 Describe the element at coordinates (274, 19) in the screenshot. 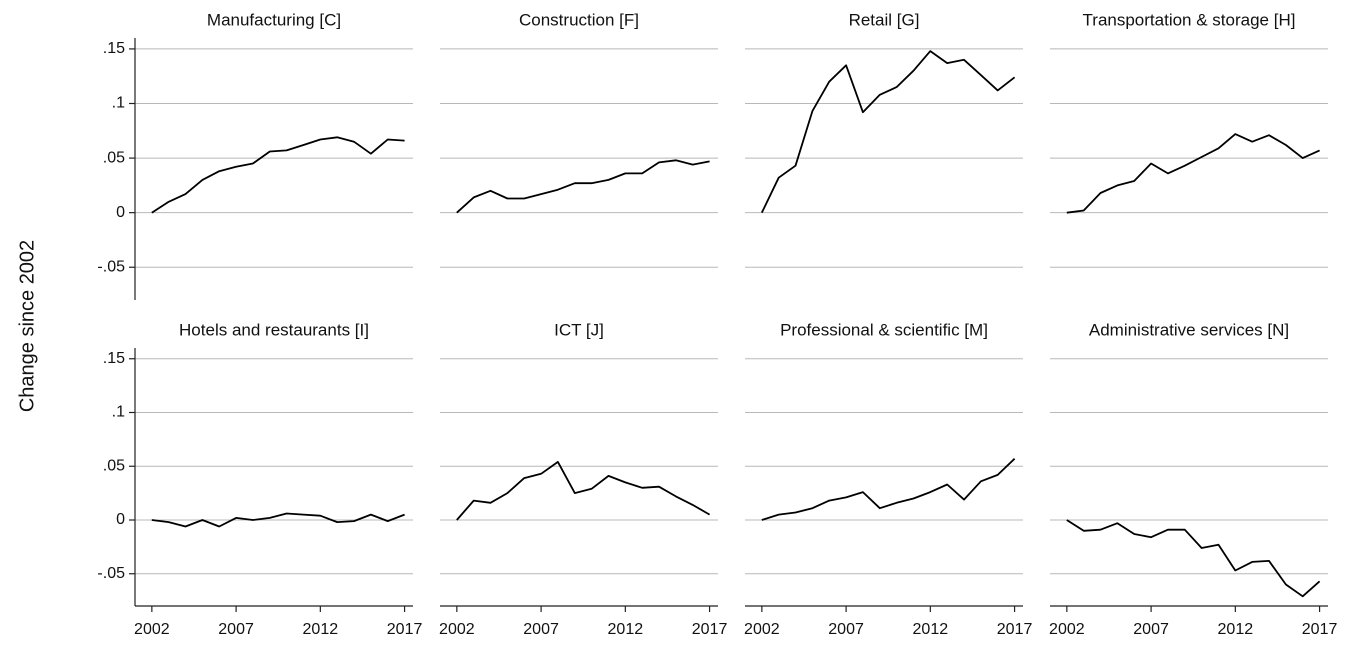

I see `panel-title: Manufacturing [C]` at that location.